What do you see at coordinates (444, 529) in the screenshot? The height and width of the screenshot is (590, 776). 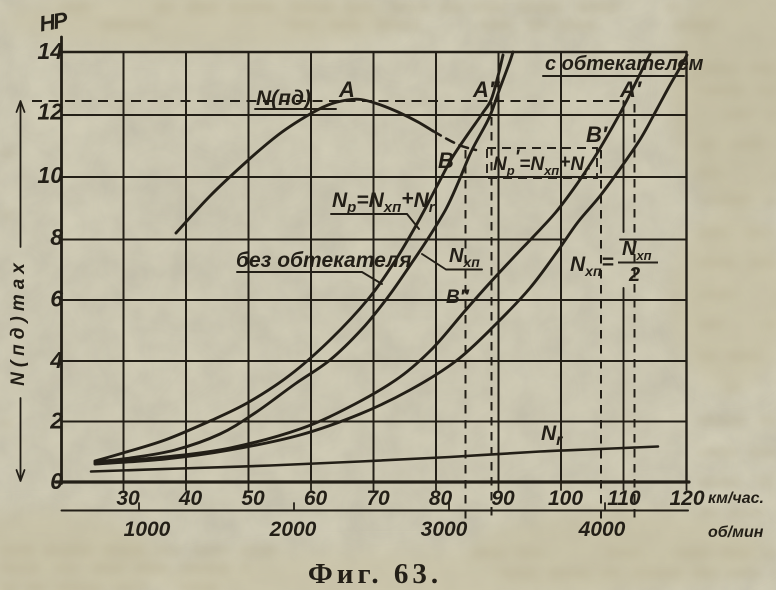 I see `svg-text: 3000` at bounding box center [444, 529].